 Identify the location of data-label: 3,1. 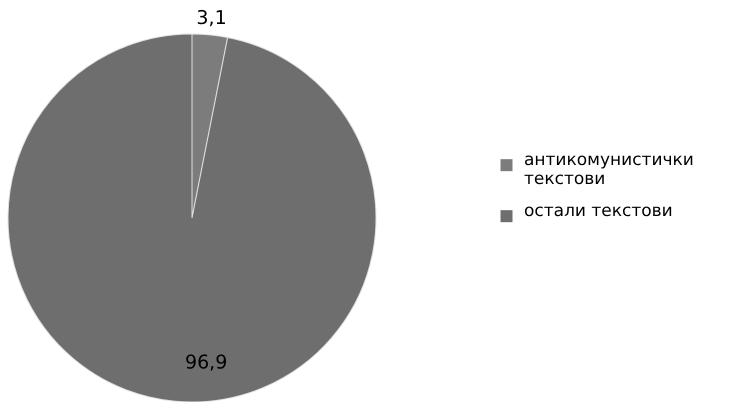
(211, 17).